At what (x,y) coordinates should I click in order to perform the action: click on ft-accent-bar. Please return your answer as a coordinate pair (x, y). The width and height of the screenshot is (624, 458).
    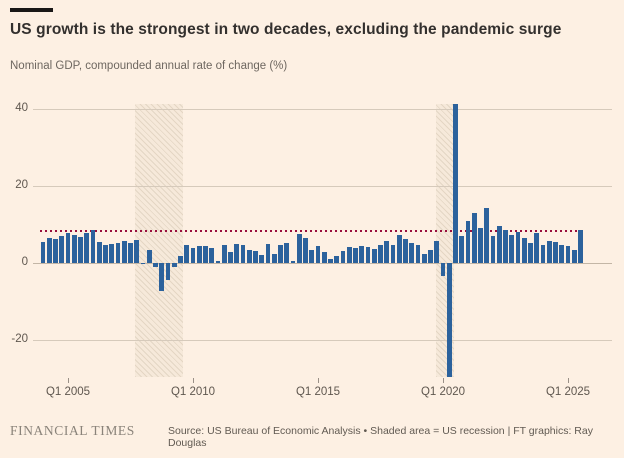
    Looking at the image, I should click on (31, 10).